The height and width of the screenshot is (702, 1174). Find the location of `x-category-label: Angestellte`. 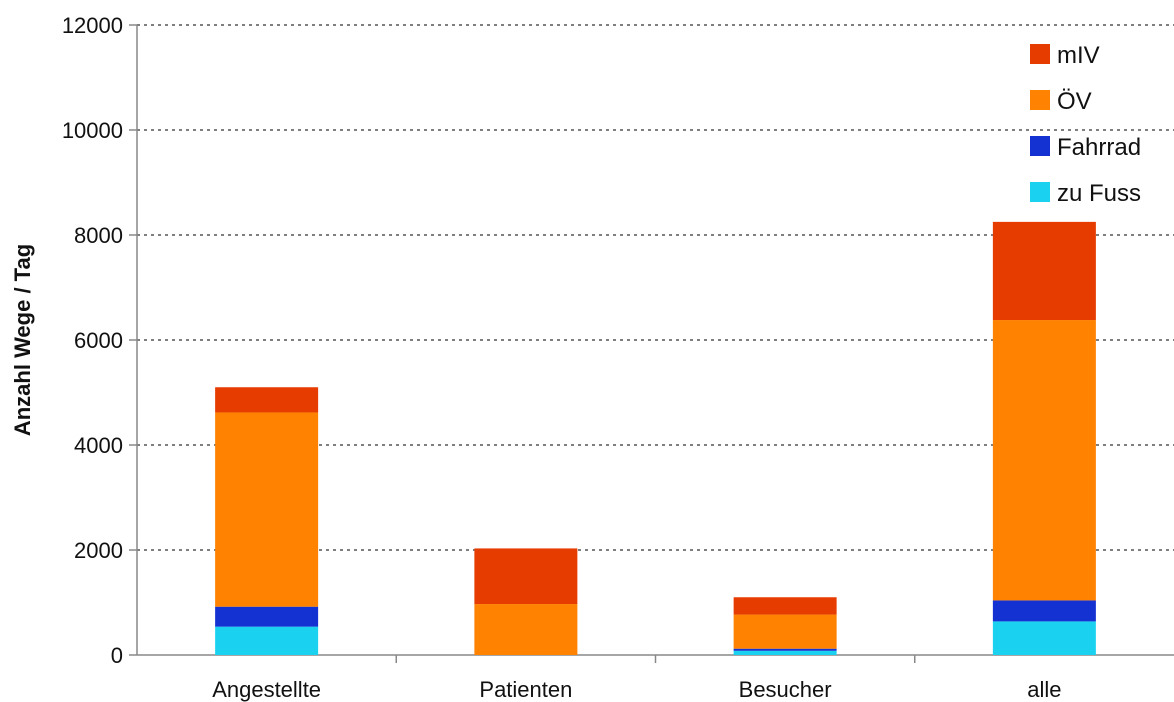

x-category-label: Angestellte is located at coordinates (266, 689).